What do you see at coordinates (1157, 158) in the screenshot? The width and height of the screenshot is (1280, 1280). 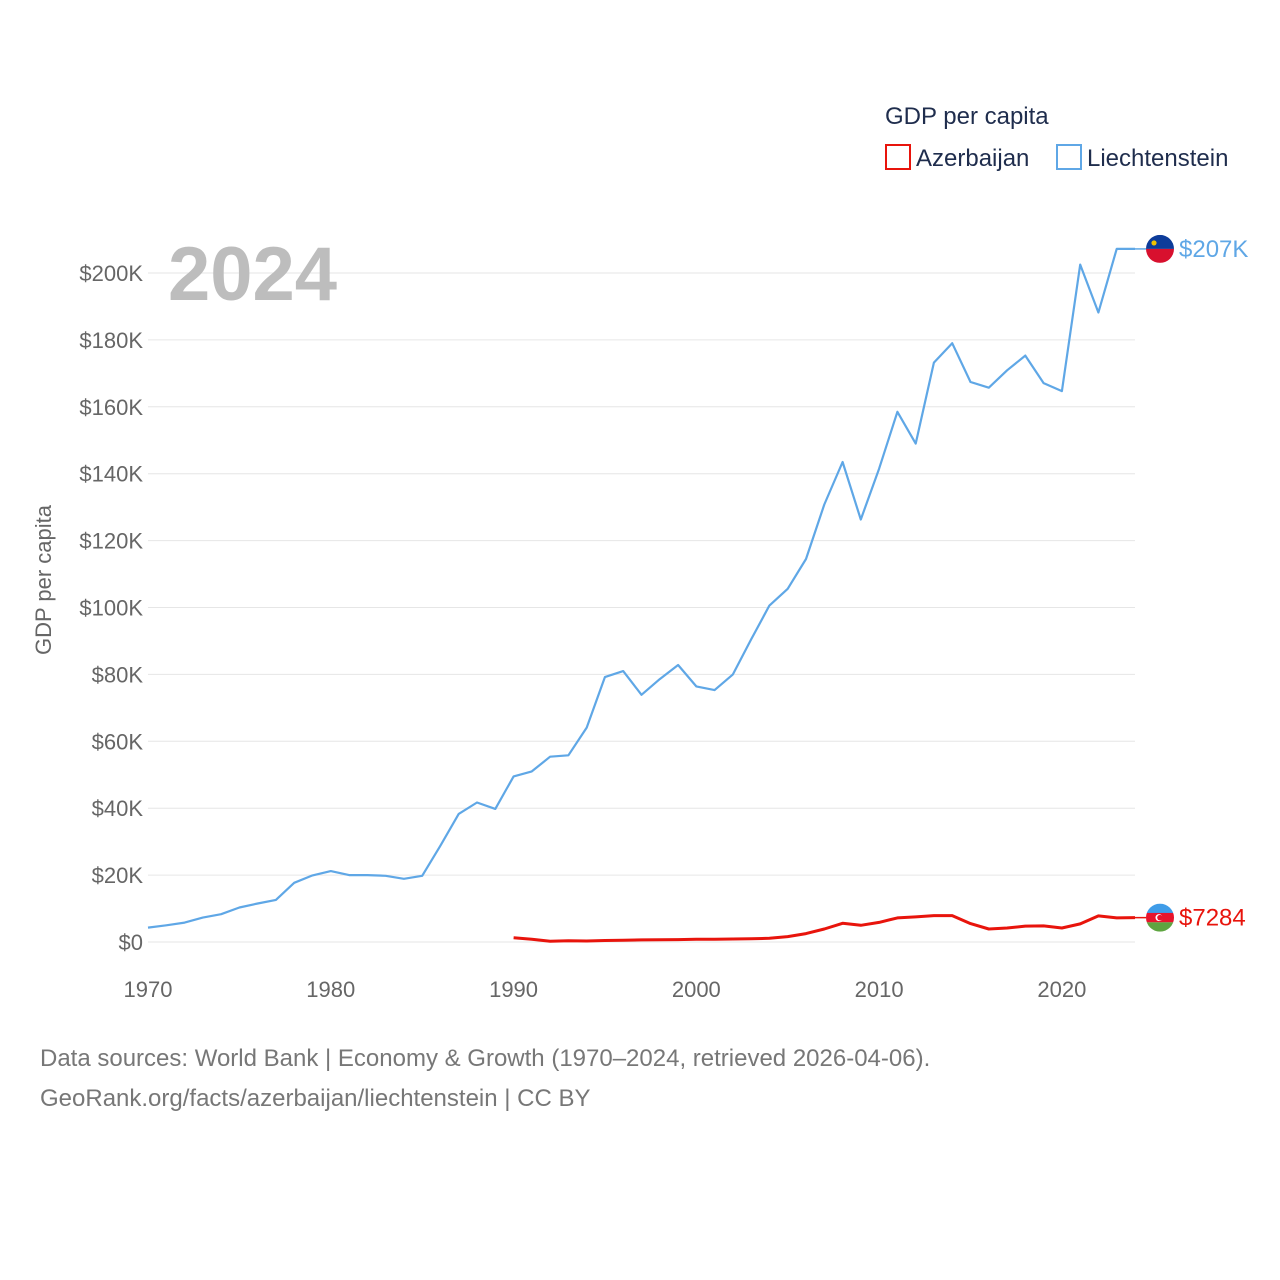 I see `legend-label-liechtenstein: Liechtenstein` at bounding box center [1157, 158].